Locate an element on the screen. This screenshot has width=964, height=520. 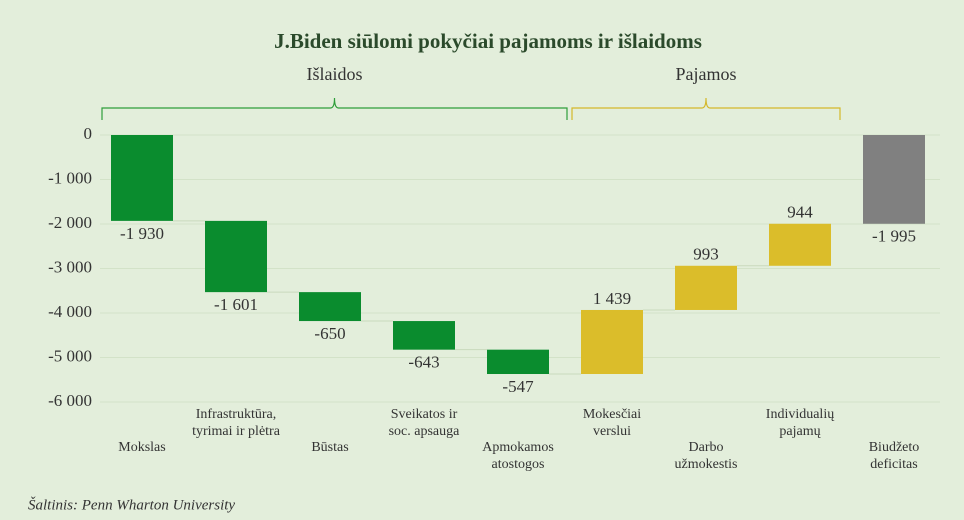
x-tick-label: Infrastruktūra, tyrimai ir plėtra is located at coordinates (236, 423).